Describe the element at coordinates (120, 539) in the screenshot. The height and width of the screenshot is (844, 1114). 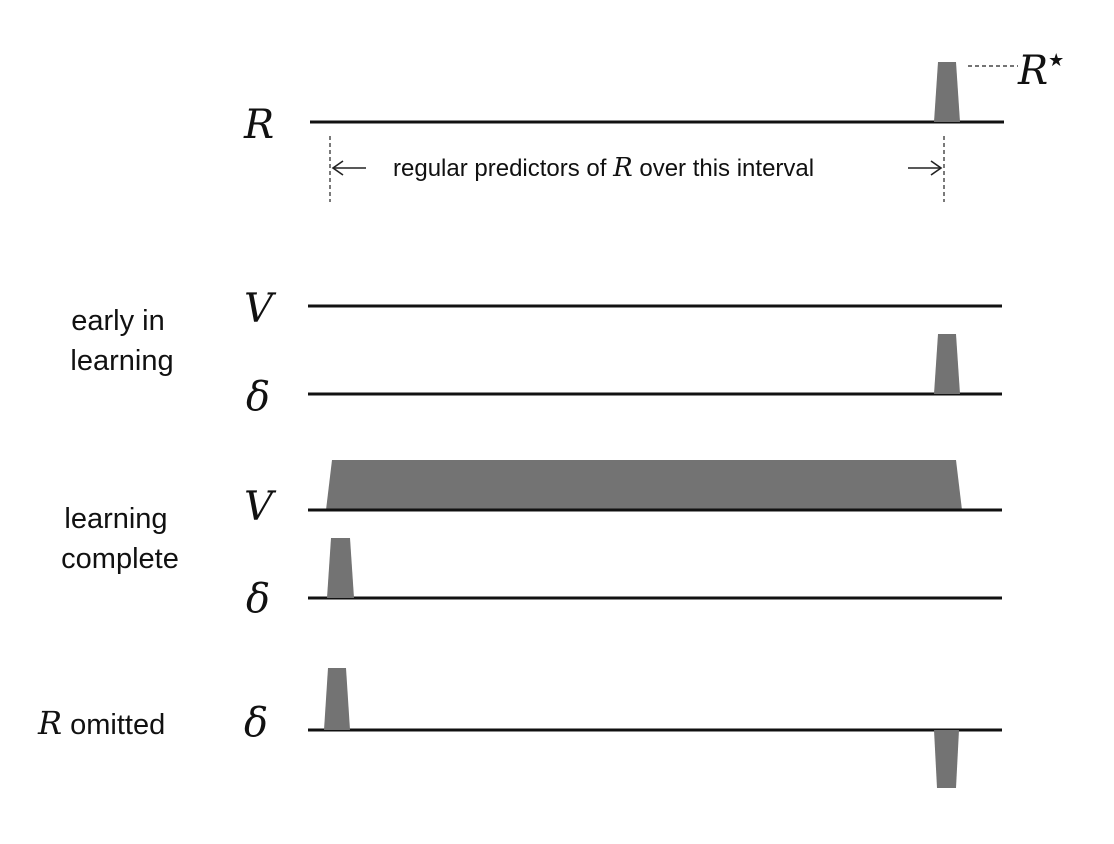
I see `group-label-learning-complete: learning complete` at that location.